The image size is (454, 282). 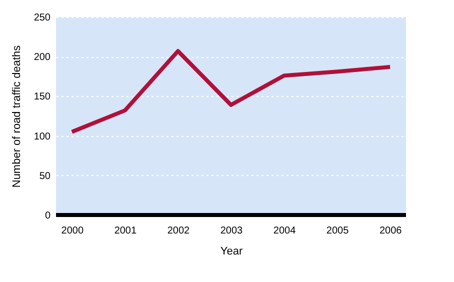 I want to click on x-tick-label: 2002, so click(x=178, y=231).